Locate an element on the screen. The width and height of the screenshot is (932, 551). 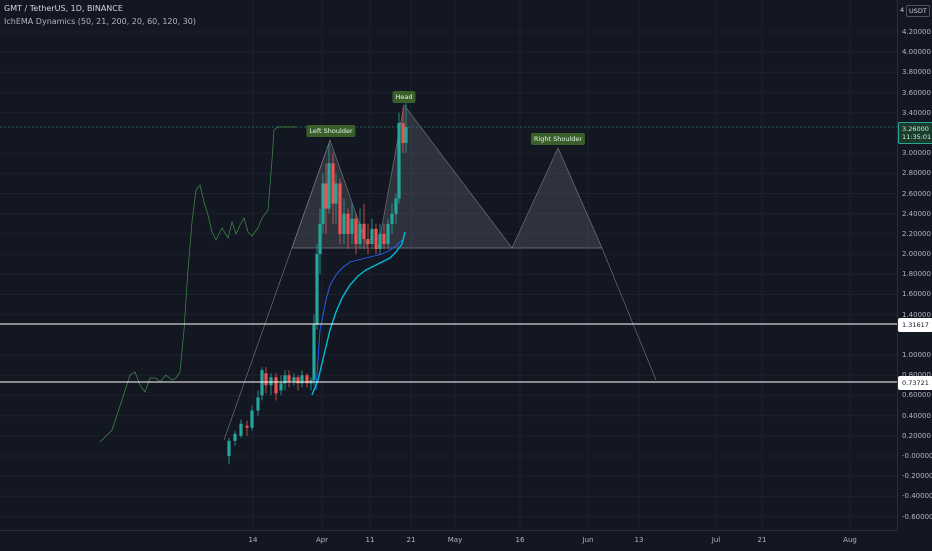
current-price-tag: 3.26000 11:35:01 is located at coordinates (915, 133).